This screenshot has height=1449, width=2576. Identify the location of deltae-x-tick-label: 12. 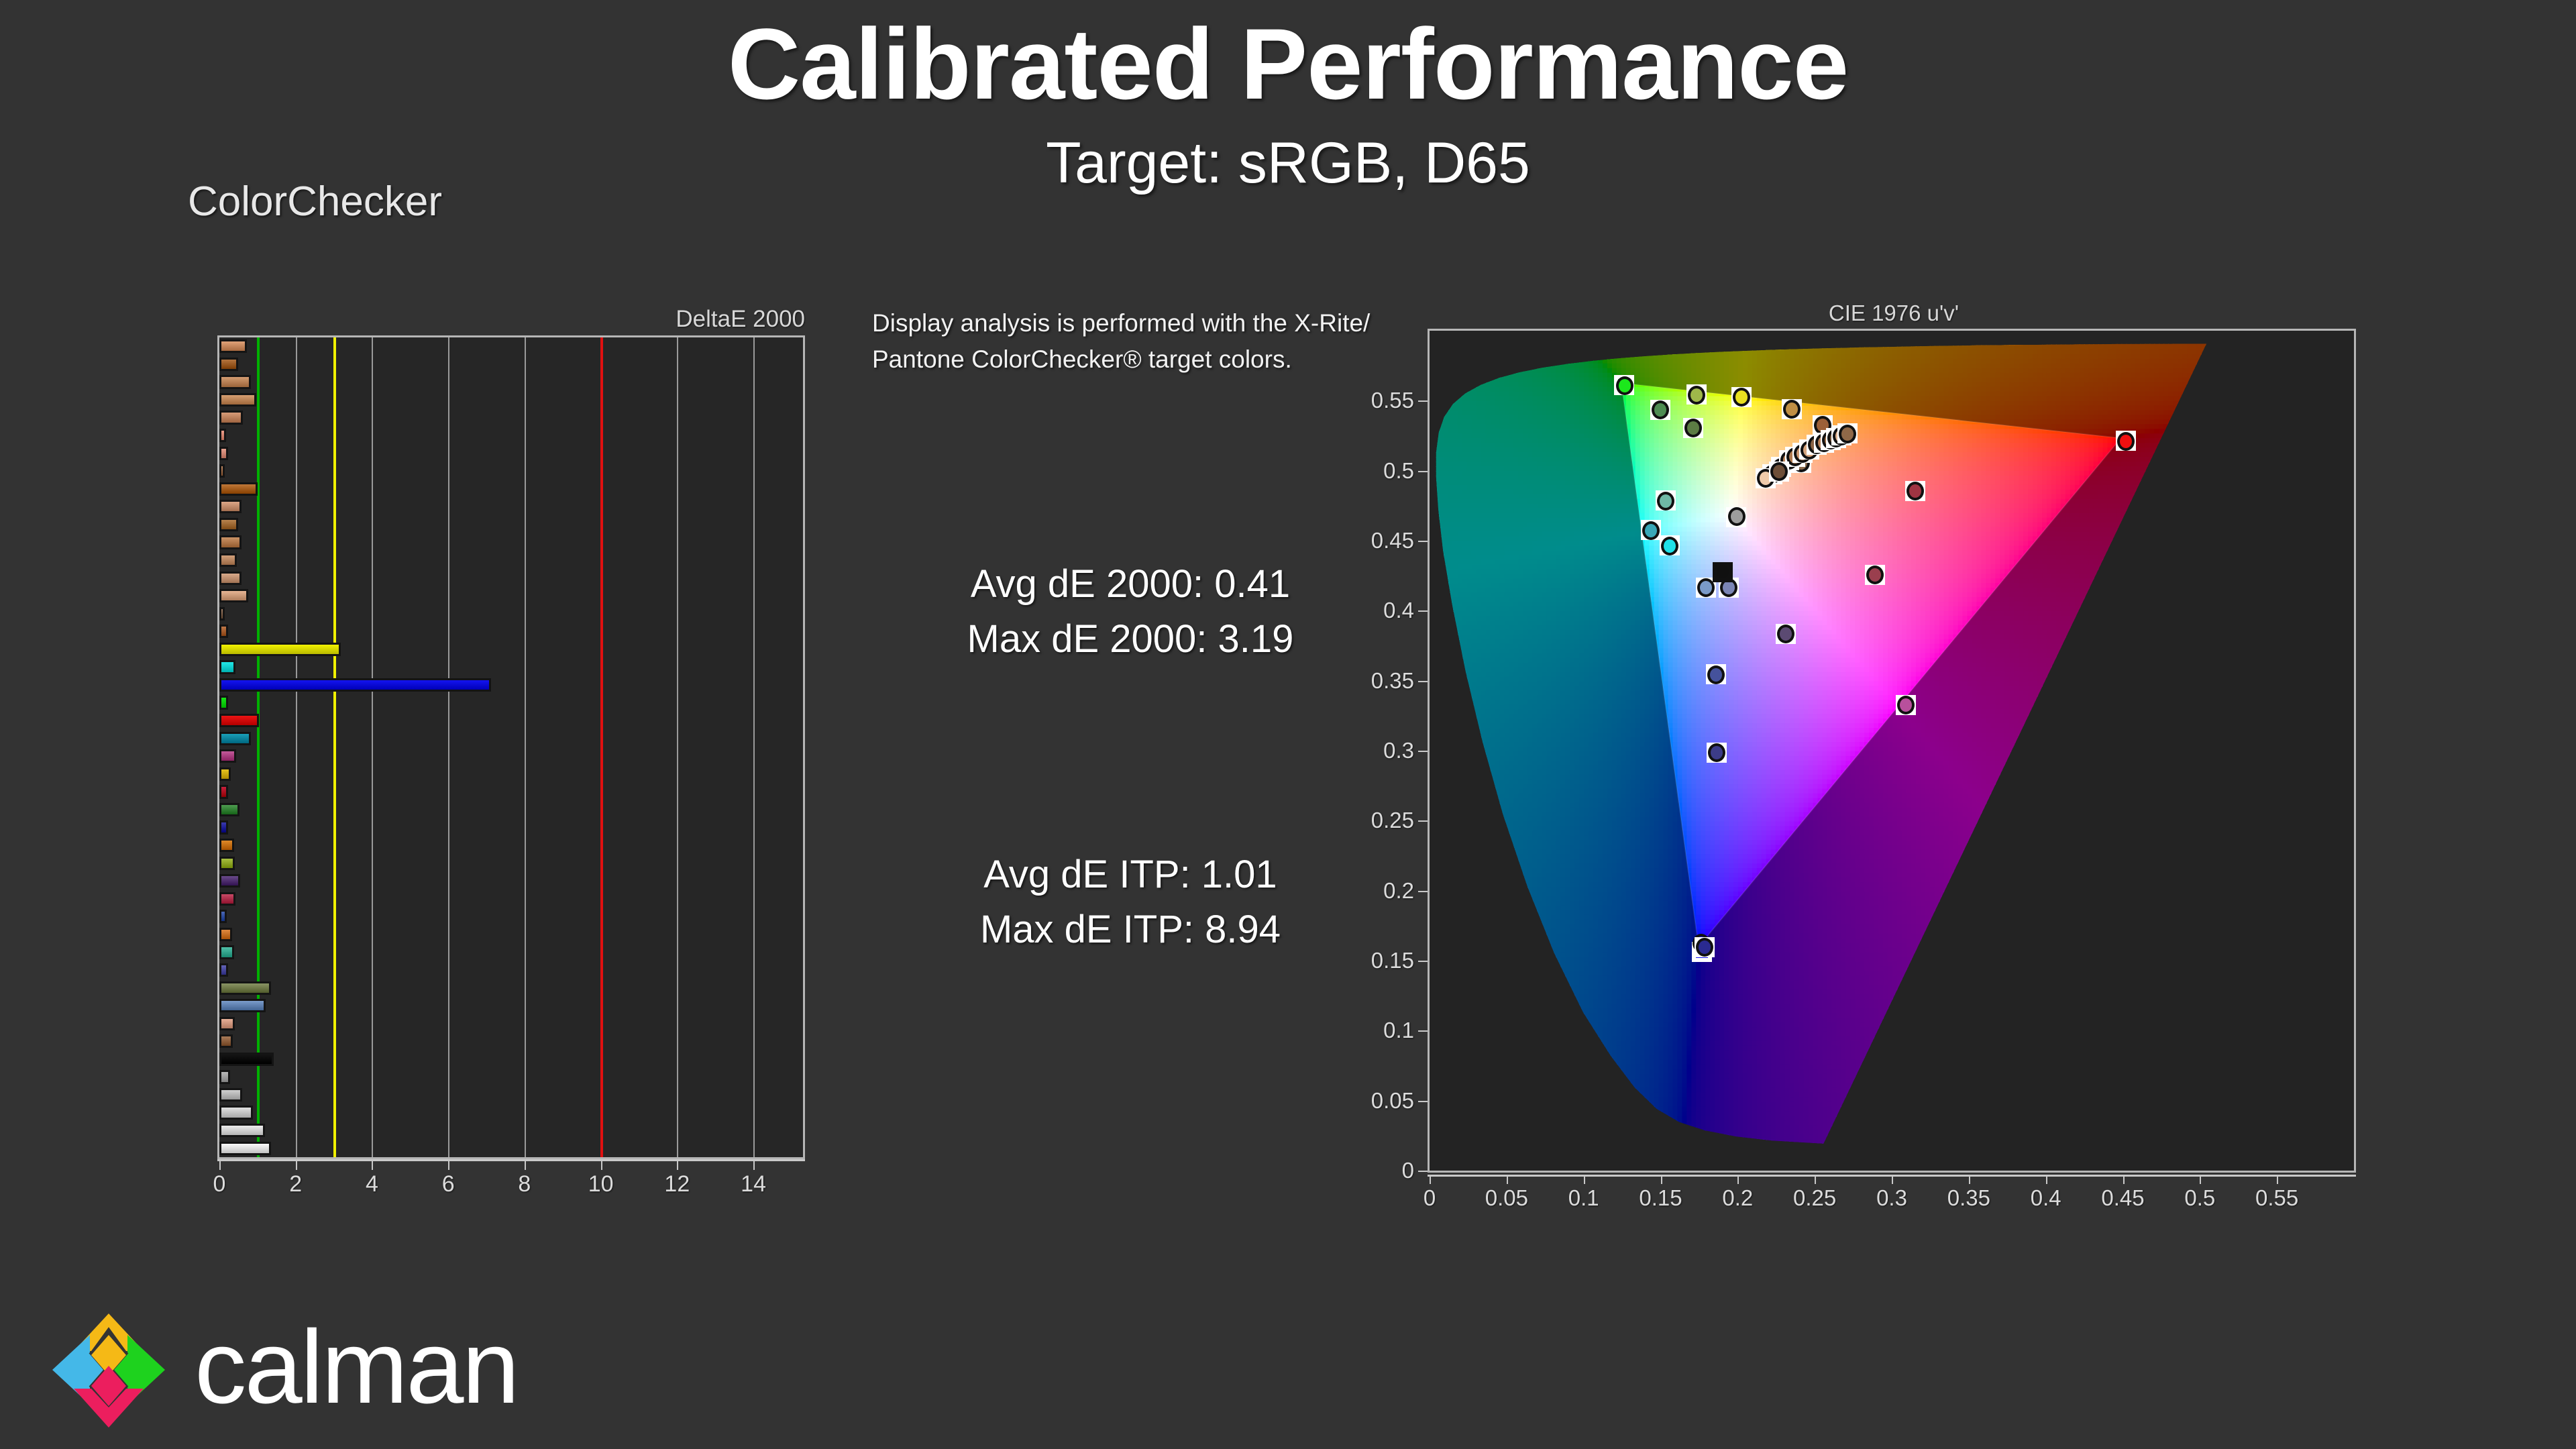
(677, 1184).